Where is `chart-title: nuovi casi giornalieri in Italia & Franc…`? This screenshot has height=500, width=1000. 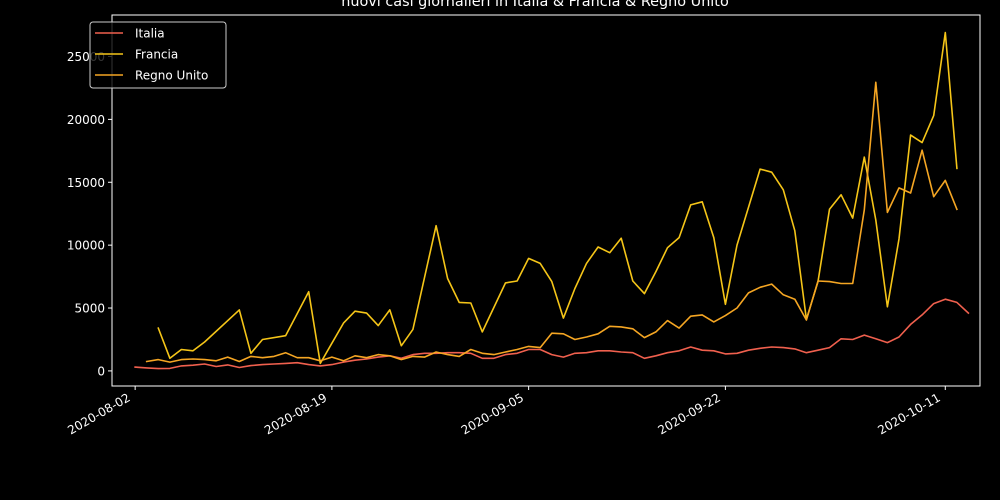 chart-title: nuovi casi giornalieri in Italia & Franc… is located at coordinates (535, 5).